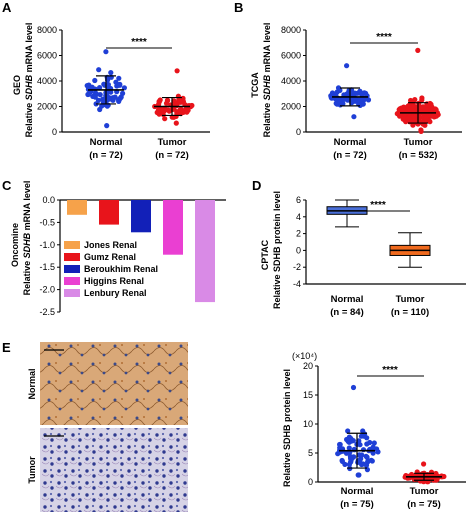 This screenshot has width=474, height=512. What do you see at coordinates (139, 42) in the screenshot?
I see `sig-label-a: ****` at bounding box center [139, 42].